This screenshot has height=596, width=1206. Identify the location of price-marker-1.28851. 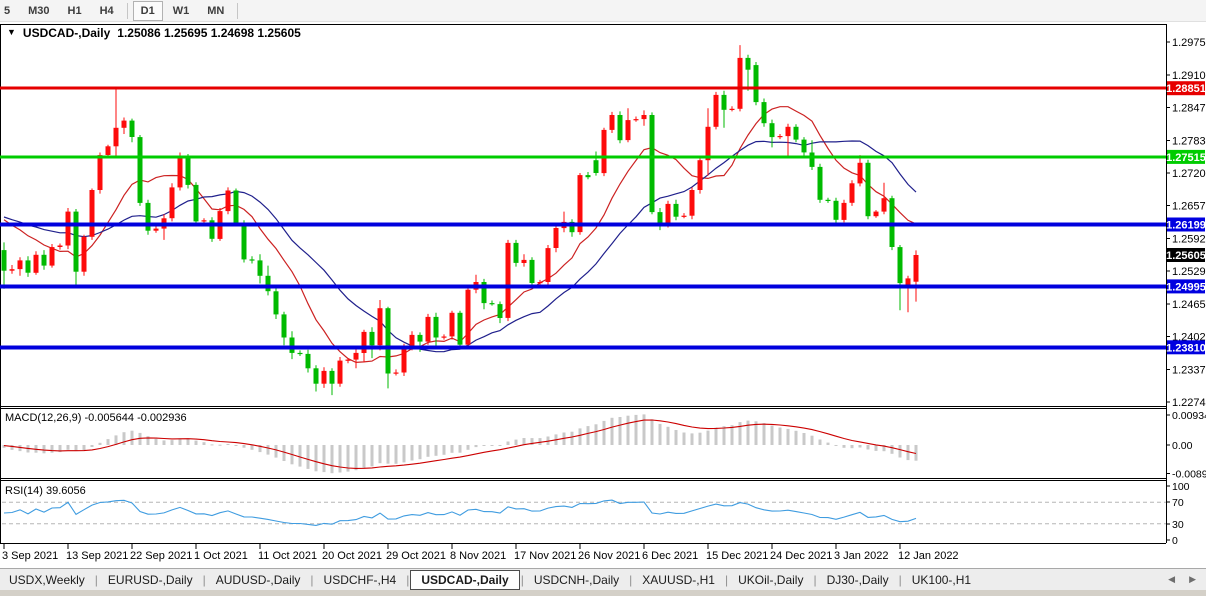
(1186, 88).